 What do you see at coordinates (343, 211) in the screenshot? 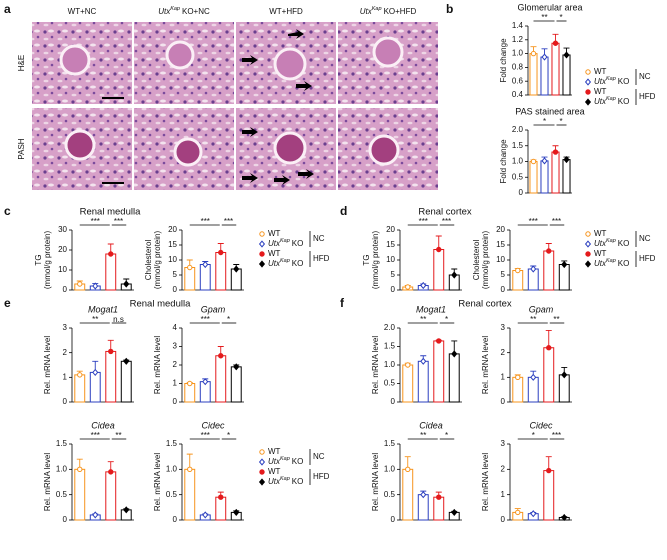
I see `panel-label: d` at bounding box center [343, 211].